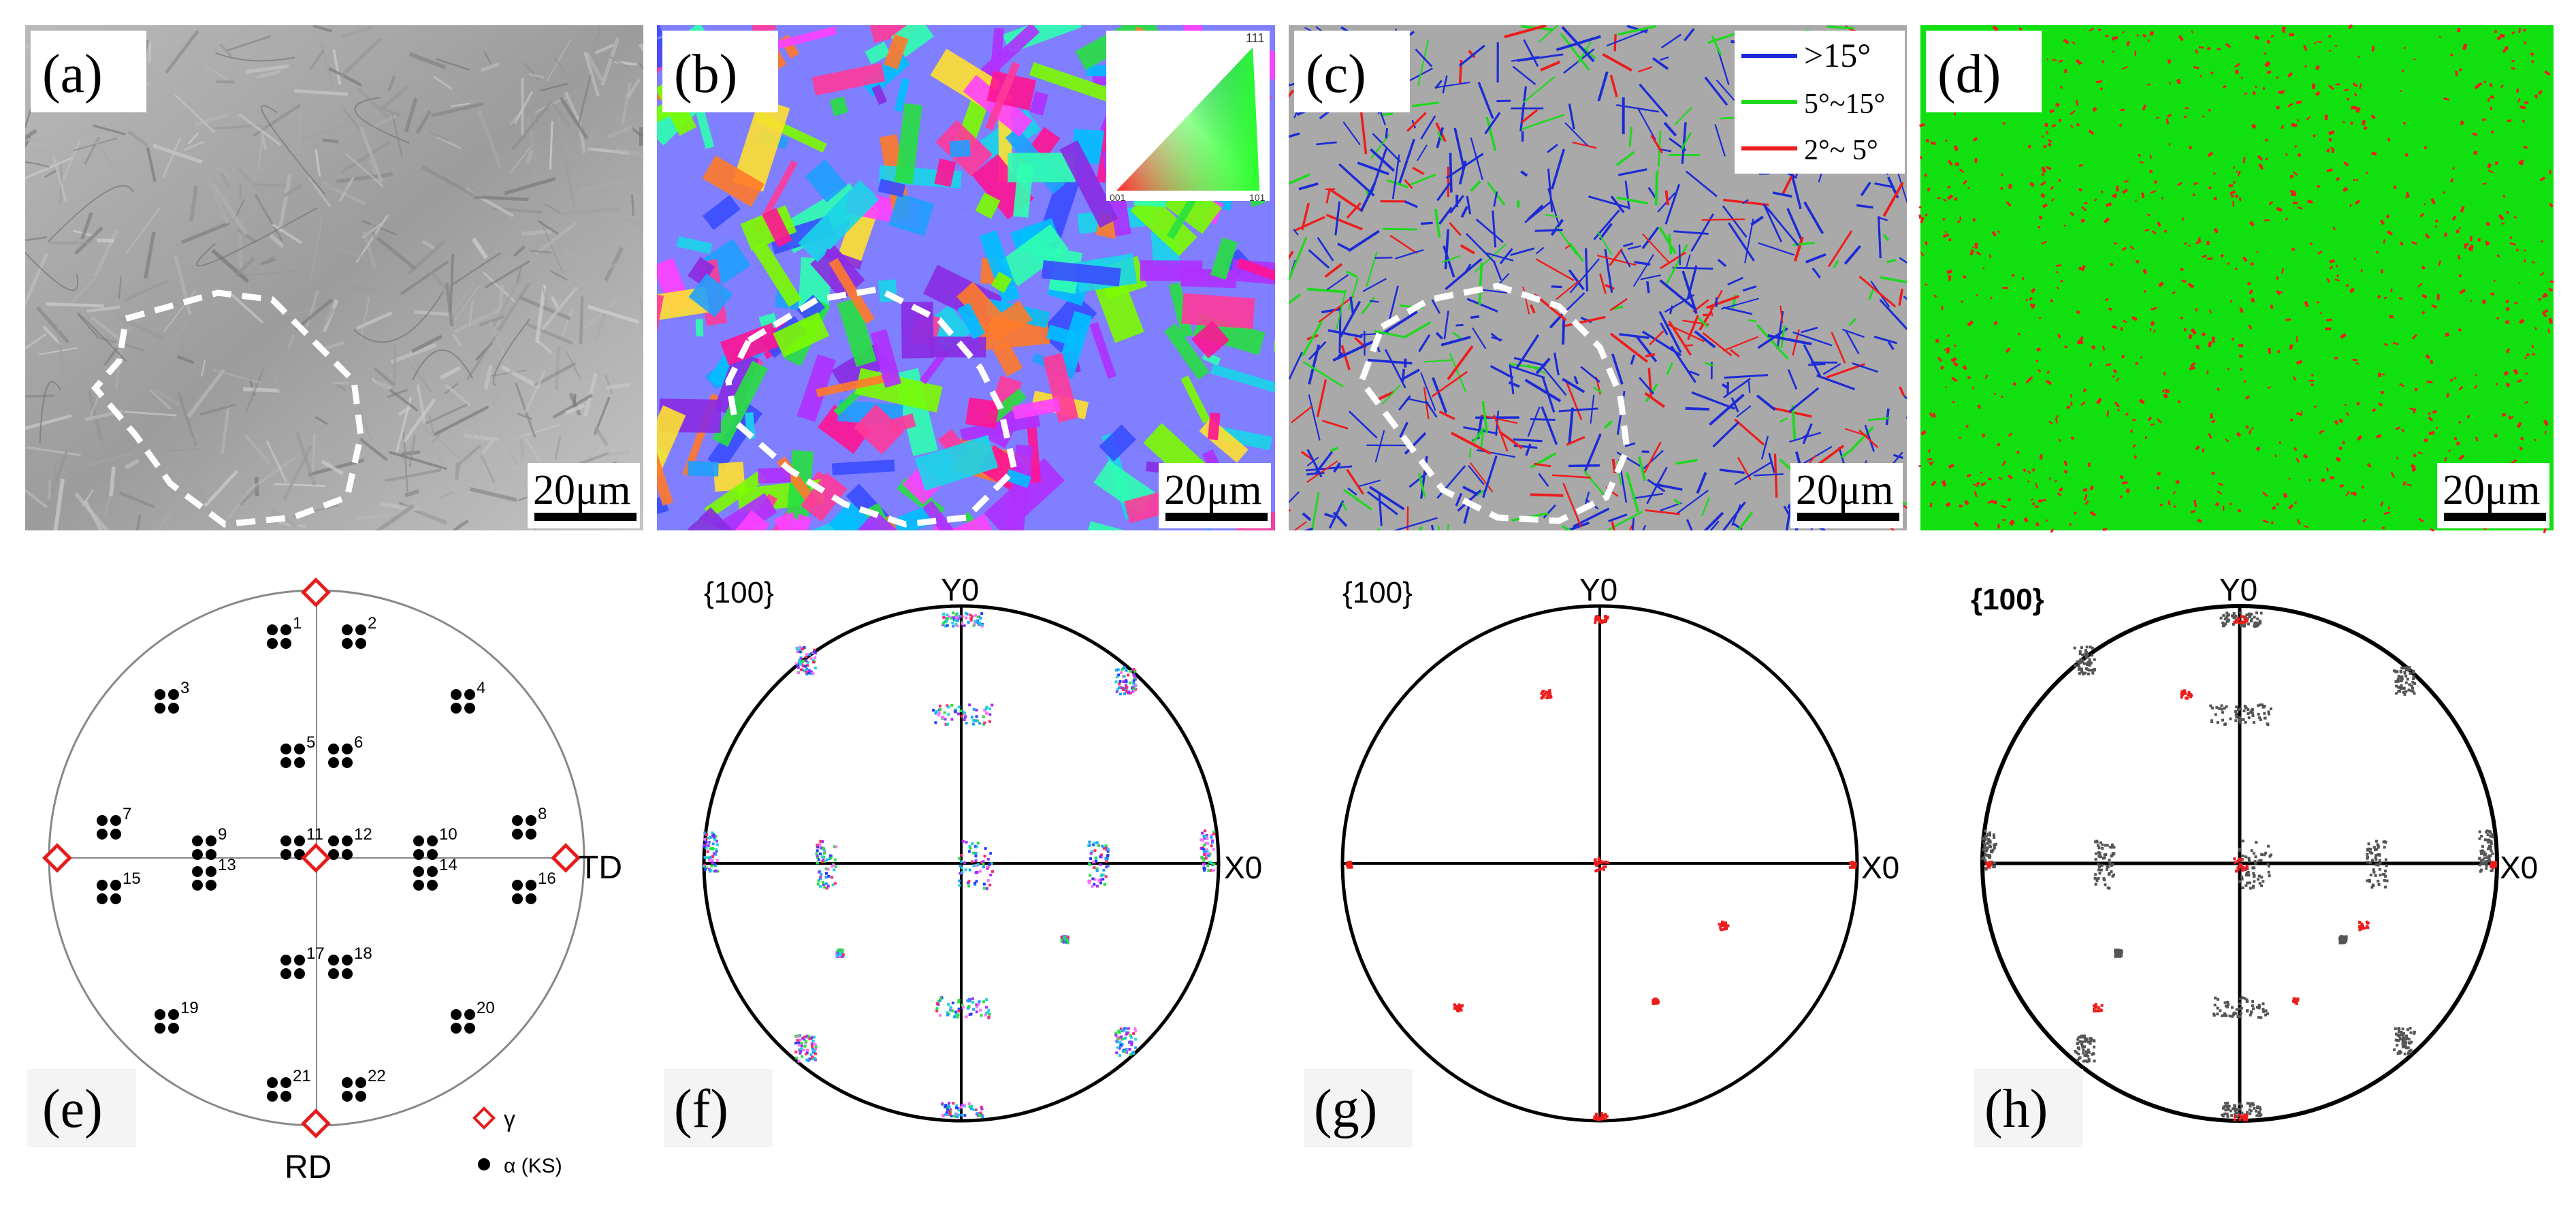 This screenshot has width=2576, height=1212. Describe the element at coordinates (601, 868) in the screenshot. I see `axis-label-td: TD` at that location.